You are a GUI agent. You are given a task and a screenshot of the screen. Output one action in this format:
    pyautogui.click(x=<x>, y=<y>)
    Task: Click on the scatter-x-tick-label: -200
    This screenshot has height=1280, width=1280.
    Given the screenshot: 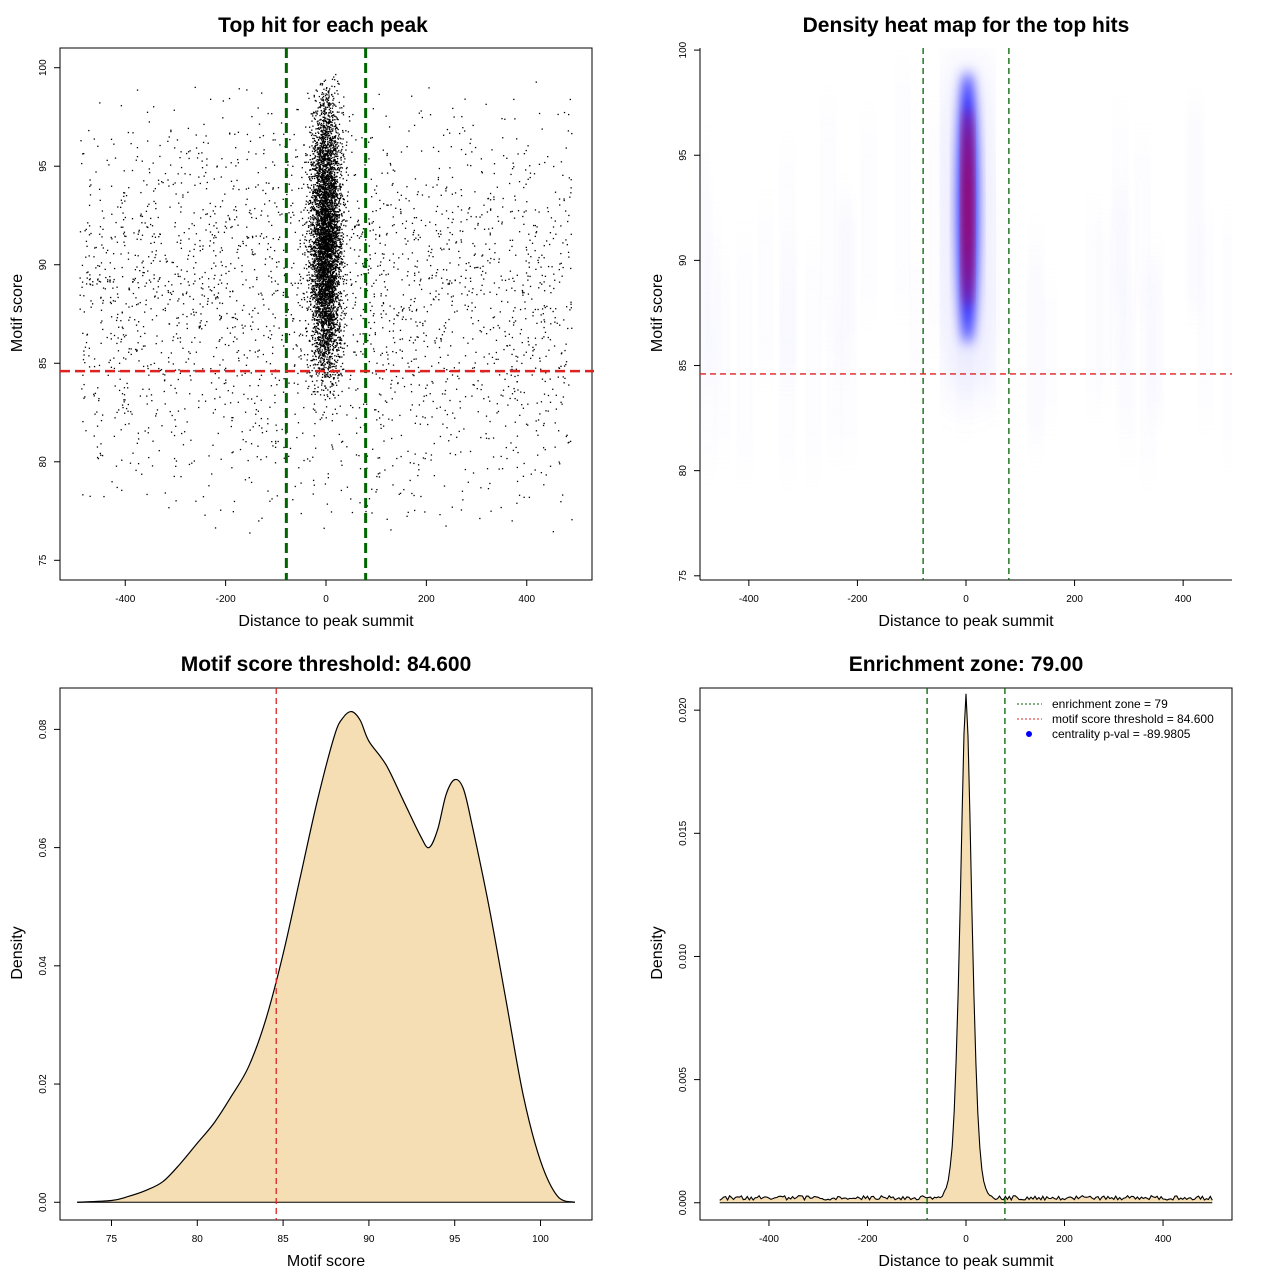 What is the action you would take?
    pyautogui.click(x=226, y=599)
    